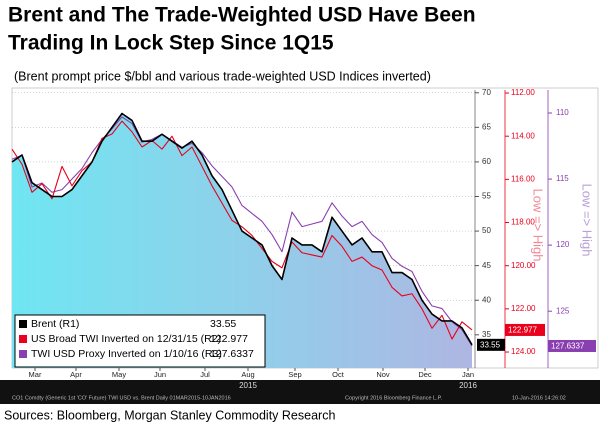  Describe the element at coordinates (126, 339) in the screenshot. I see `legend-label: US Broad TWI Inverted on 12/31/15 (R2)` at that location.